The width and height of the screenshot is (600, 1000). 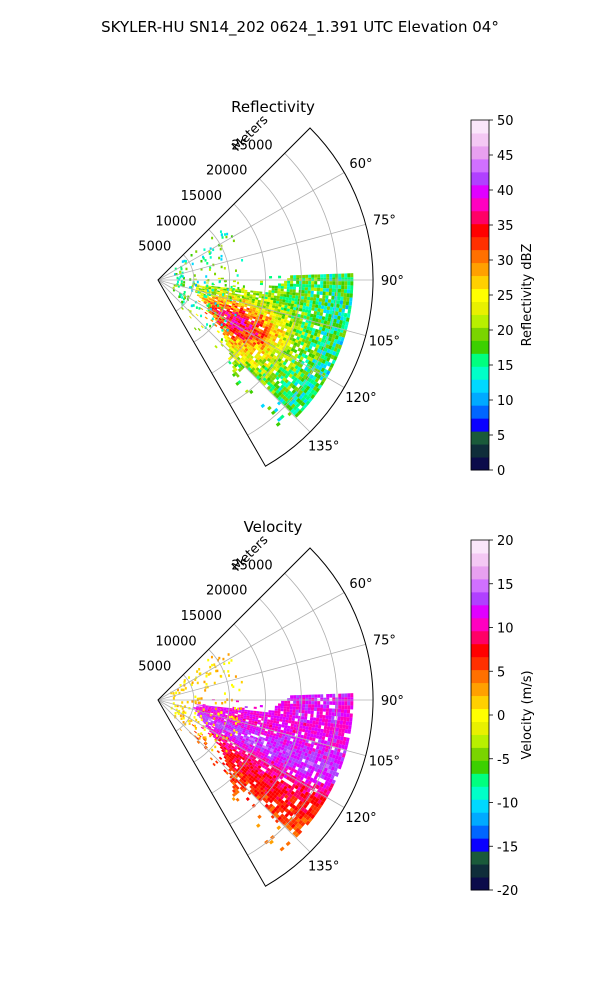 I want to click on azimuth-tick-label: 75°, so click(x=384, y=220).